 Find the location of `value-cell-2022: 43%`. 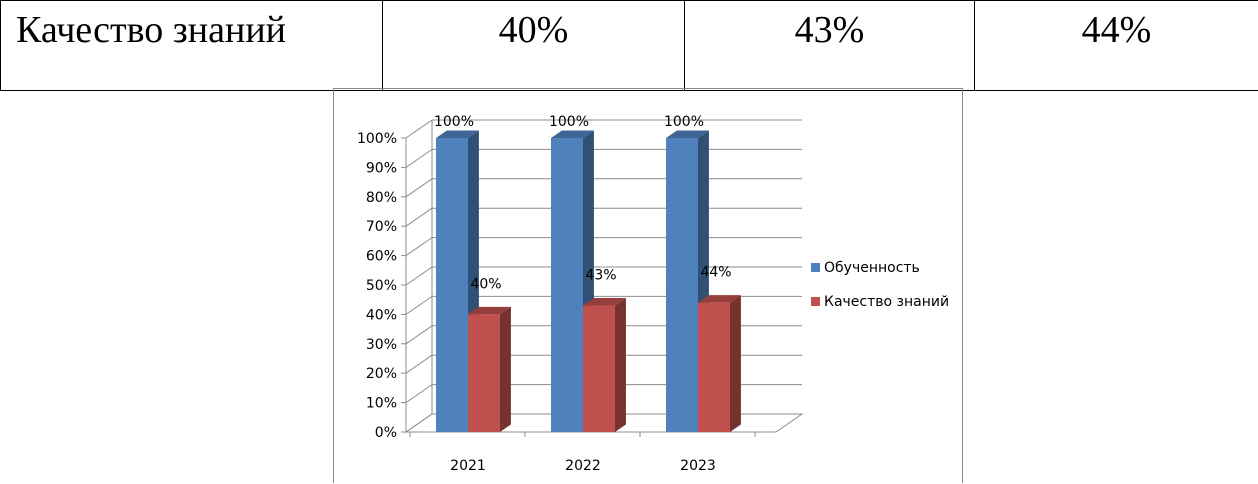

value-cell-2022: 43% is located at coordinates (830, 46).